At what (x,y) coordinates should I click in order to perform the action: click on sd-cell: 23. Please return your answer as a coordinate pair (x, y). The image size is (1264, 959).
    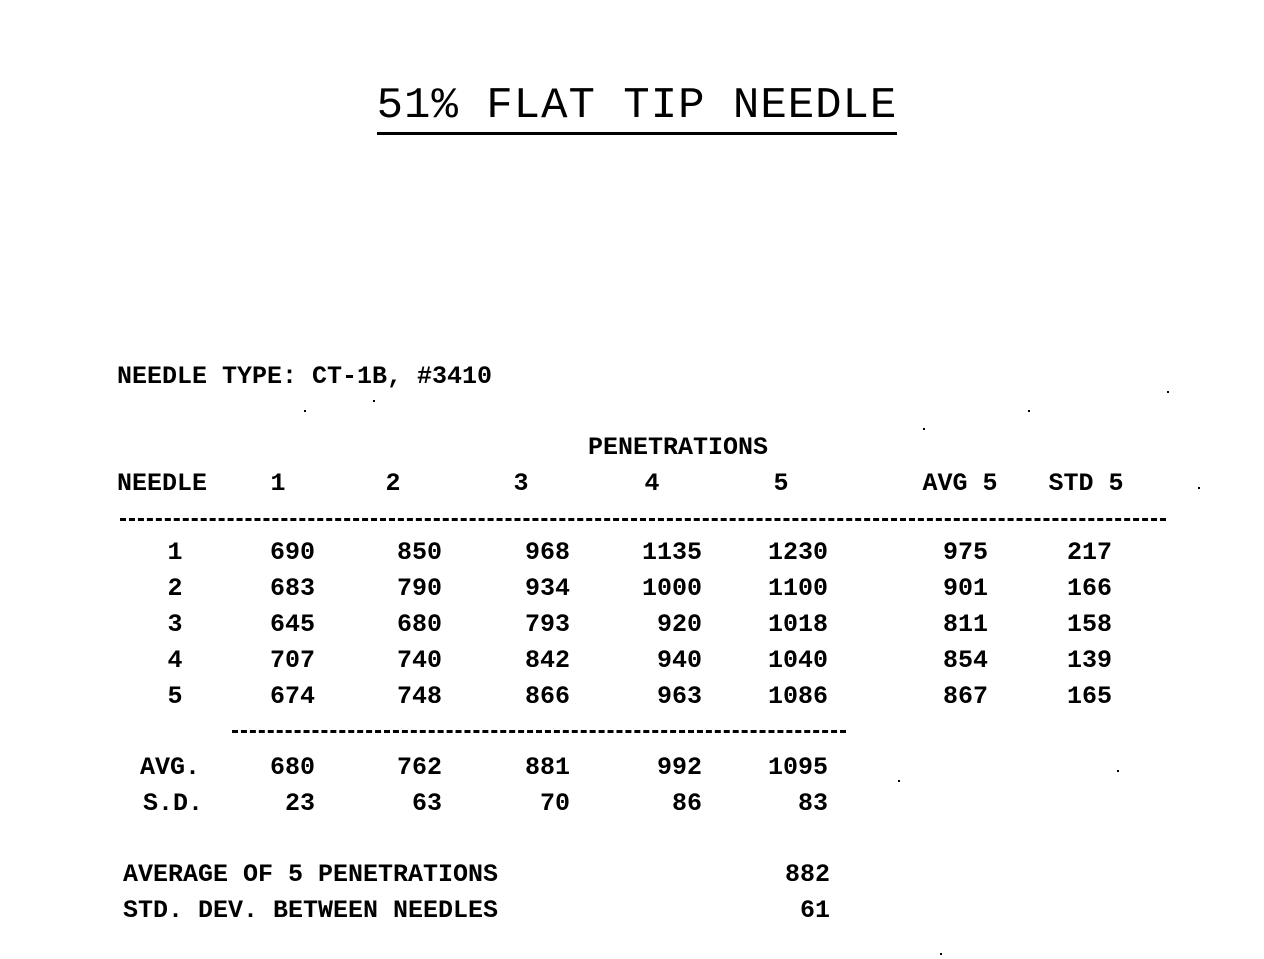
    Looking at the image, I should click on (255, 804).